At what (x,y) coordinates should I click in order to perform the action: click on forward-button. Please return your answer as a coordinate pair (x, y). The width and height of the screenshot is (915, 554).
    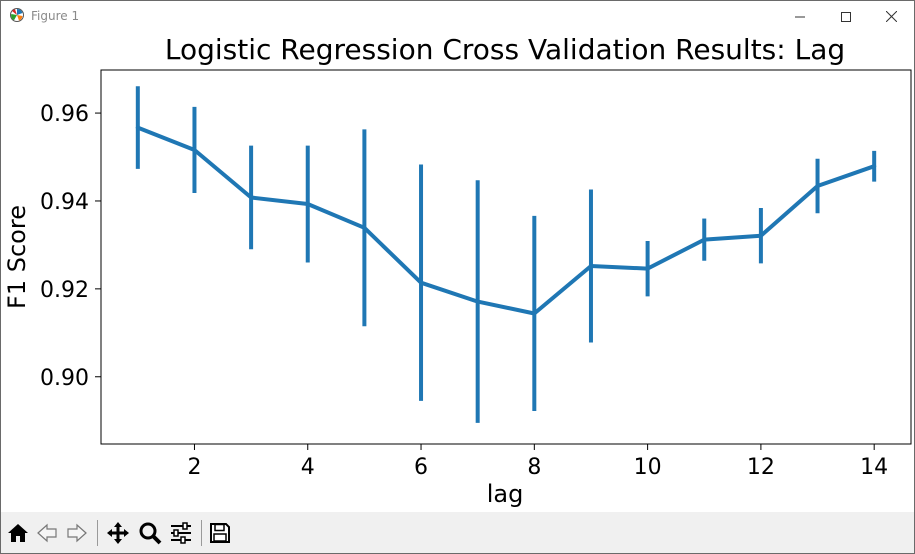
    Looking at the image, I should click on (77, 533).